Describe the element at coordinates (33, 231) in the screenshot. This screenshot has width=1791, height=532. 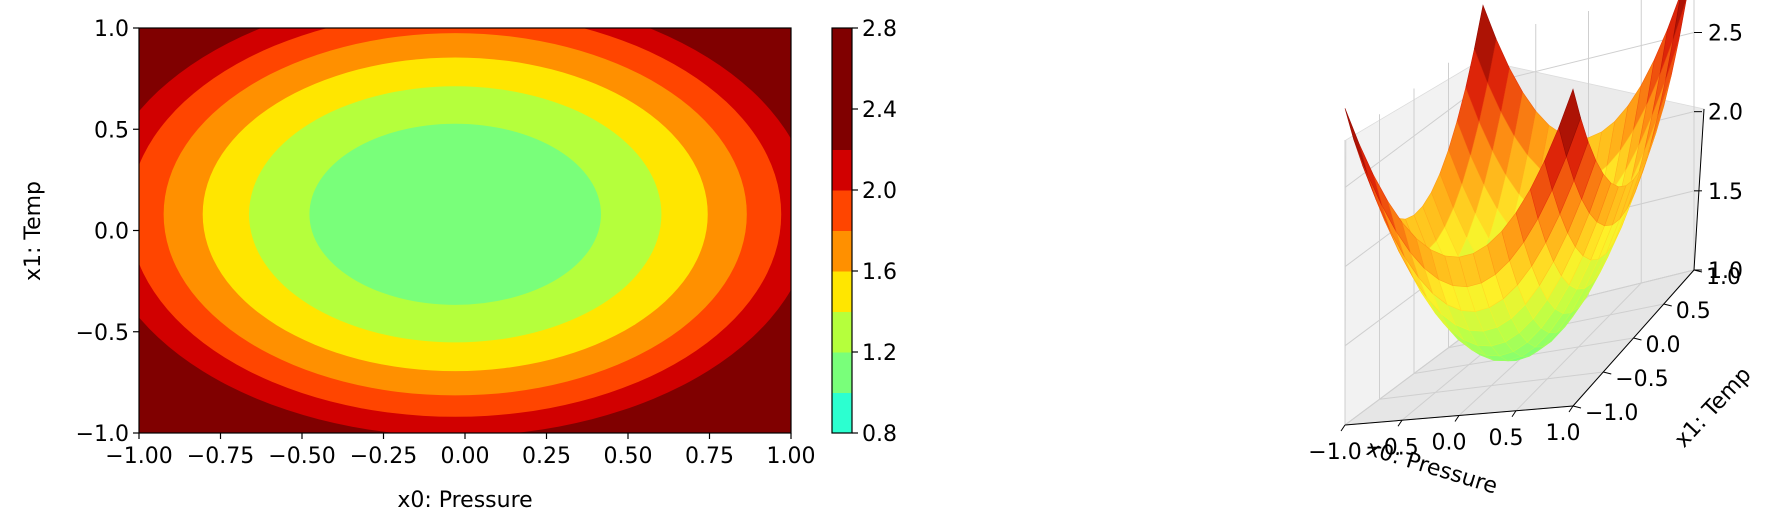
I see `contour-y-axis-label: x1: Temp` at that location.